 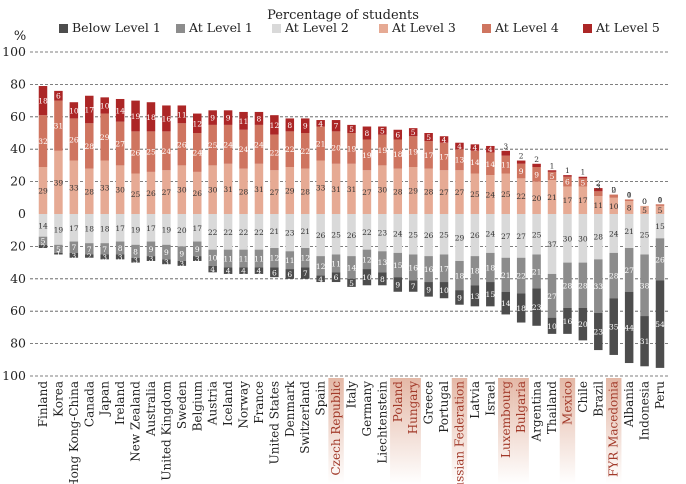 I want to click on value-label-at-level-4-israel: 14, so click(x=491, y=164).